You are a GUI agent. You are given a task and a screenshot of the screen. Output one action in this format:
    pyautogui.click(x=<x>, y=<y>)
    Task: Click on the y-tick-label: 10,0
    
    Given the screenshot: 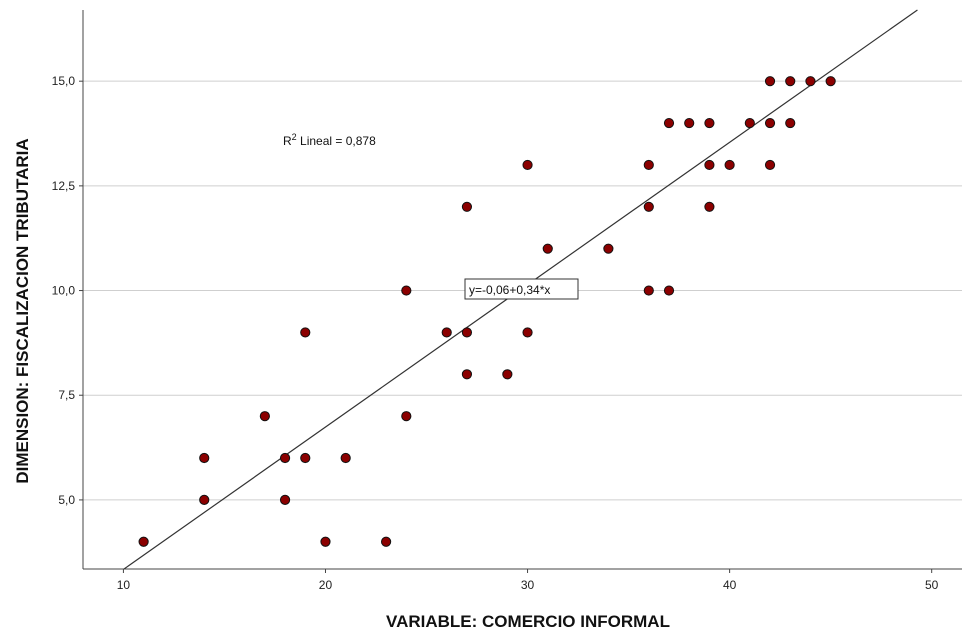 What is the action you would take?
    pyautogui.click(x=64, y=291)
    